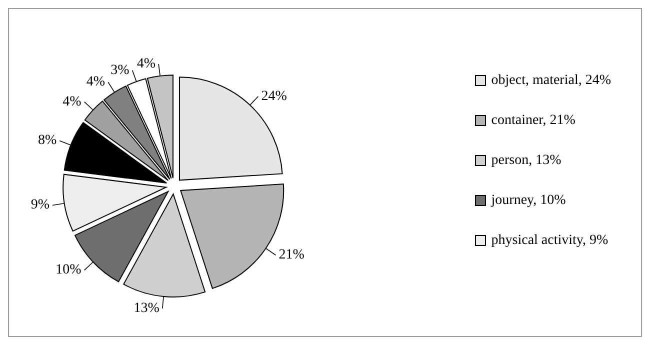 Image resolution: width=650 pixels, height=345 pixels. What do you see at coordinates (551, 80) in the screenshot?
I see `legend-label: object, material, 24%` at bounding box center [551, 80].